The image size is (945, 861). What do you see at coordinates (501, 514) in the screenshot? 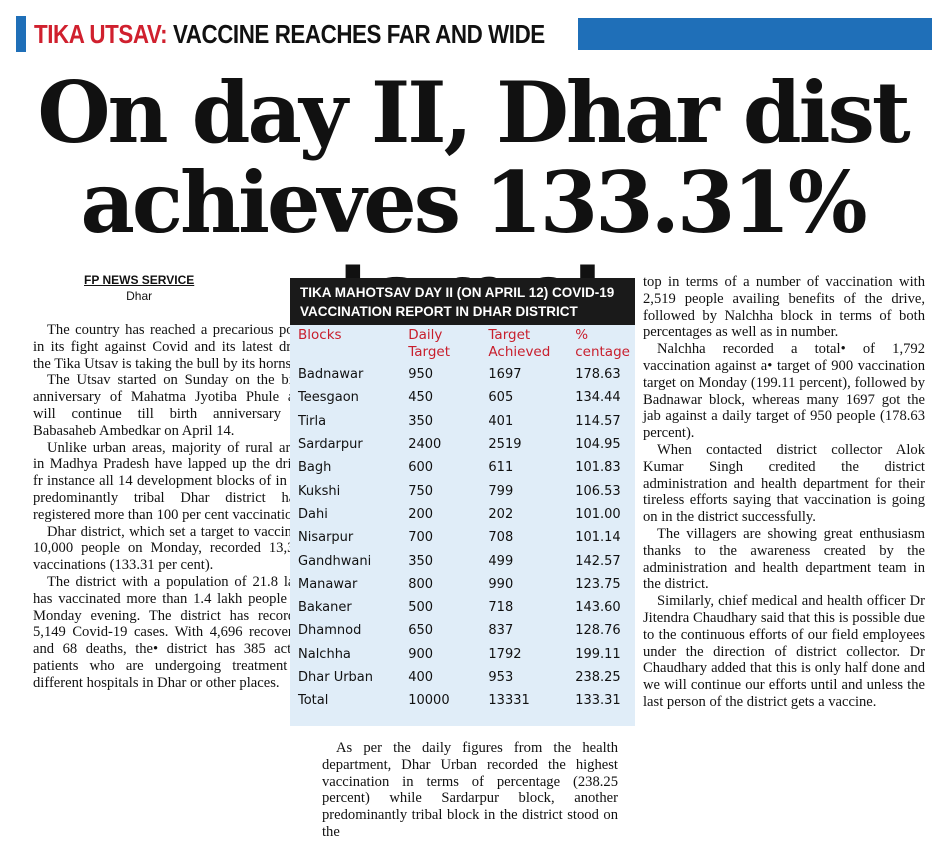
I see `cell-target-achieved: 202` at bounding box center [501, 514].